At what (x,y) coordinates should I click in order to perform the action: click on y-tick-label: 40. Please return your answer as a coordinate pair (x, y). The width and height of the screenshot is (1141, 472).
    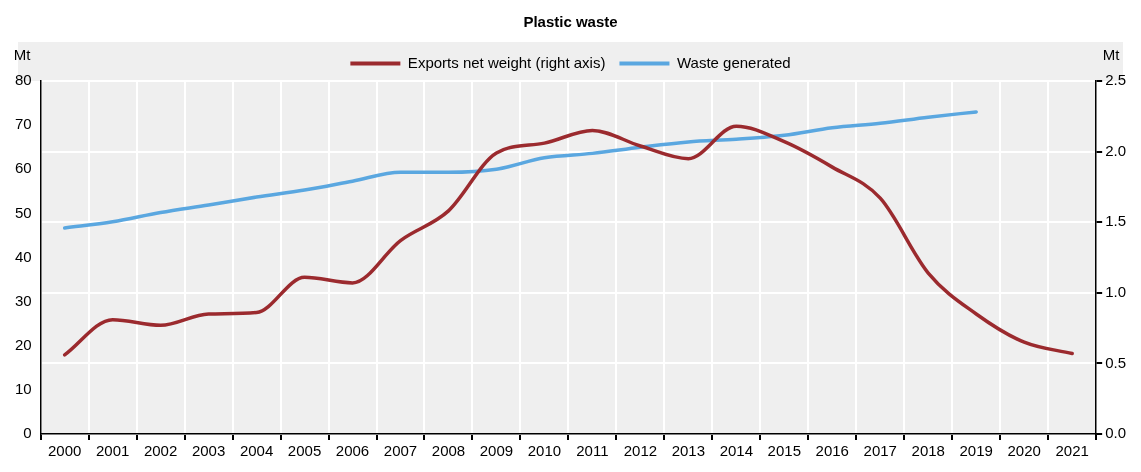
    Looking at the image, I should click on (23, 256).